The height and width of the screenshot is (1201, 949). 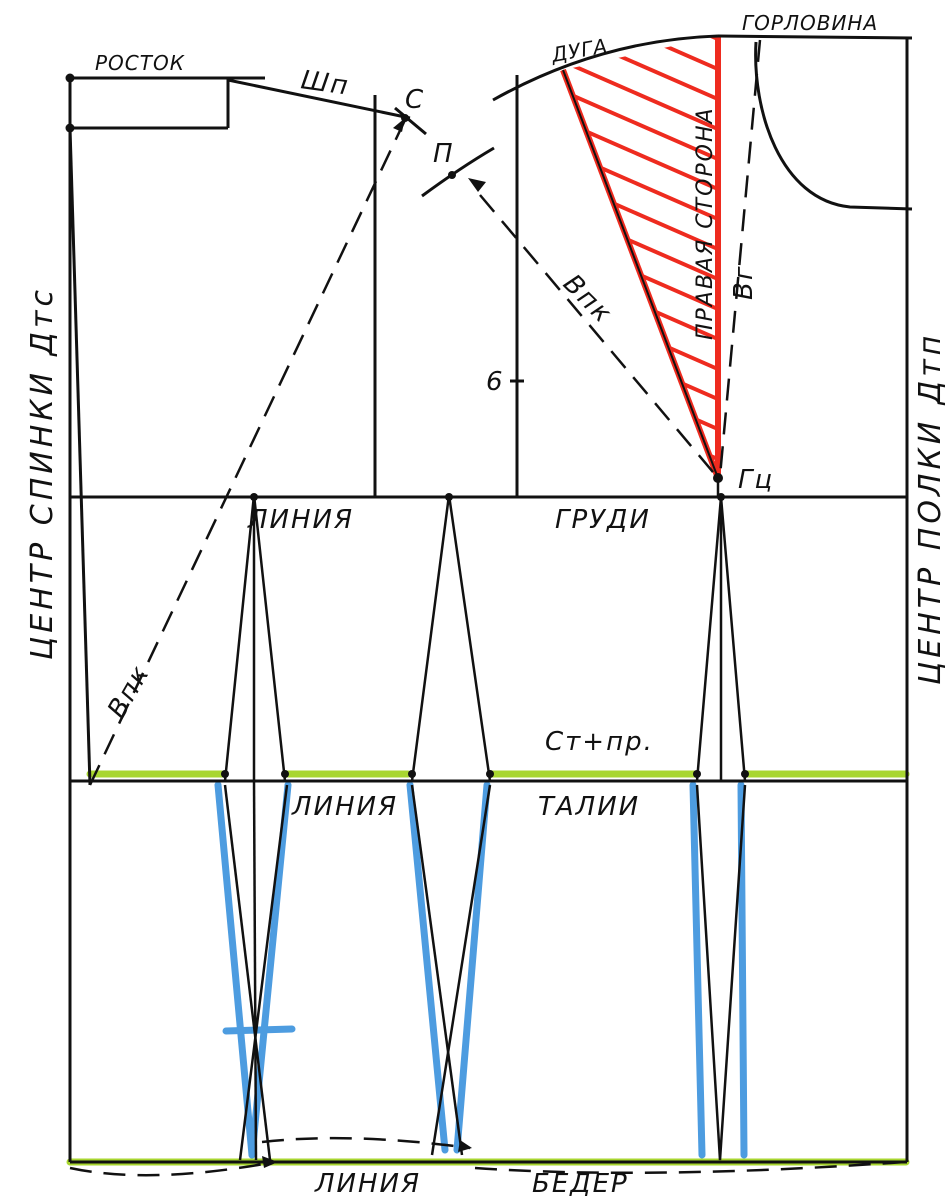 What do you see at coordinates (599, 742) in the screenshot?
I see `label-st-pr: Ст+пр.` at bounding box center [599, 742].